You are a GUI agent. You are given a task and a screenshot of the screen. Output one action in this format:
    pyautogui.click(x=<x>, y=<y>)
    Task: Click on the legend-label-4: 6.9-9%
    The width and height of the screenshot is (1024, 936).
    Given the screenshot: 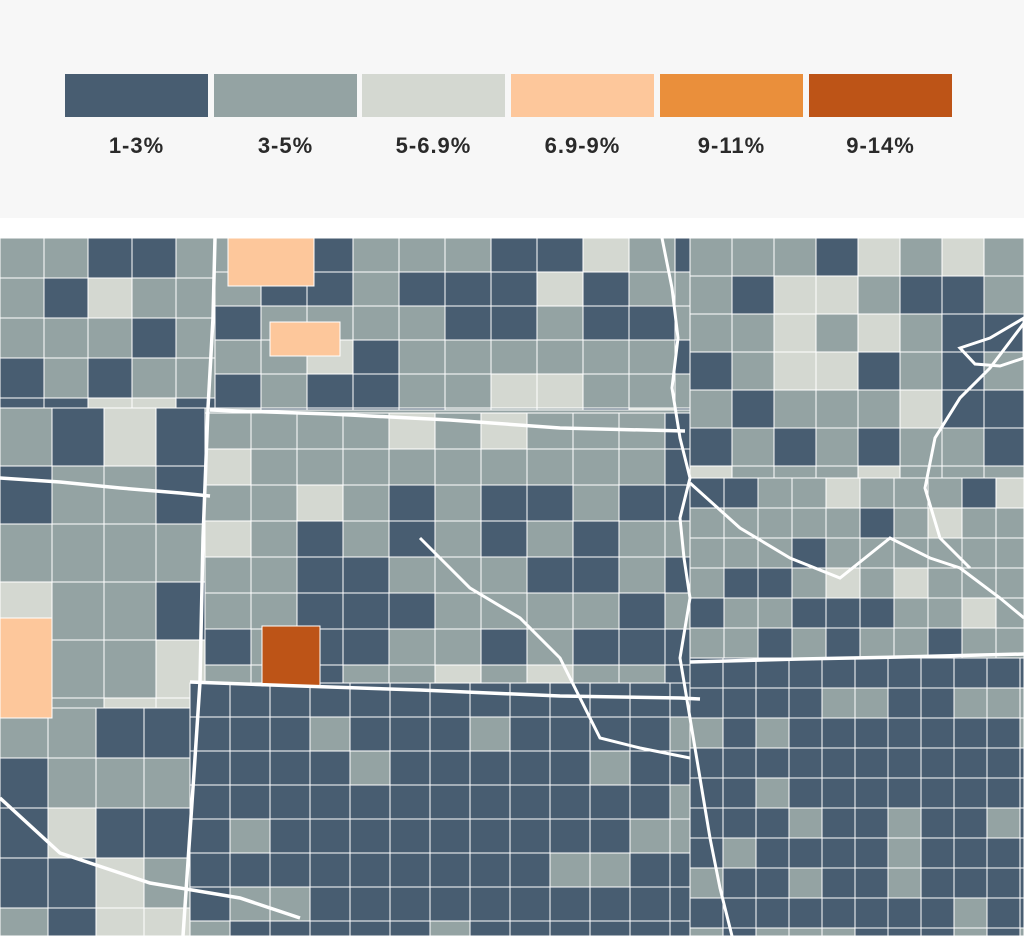 What is the action you would take?
    pyautogui.click(x=582, y=145)
    